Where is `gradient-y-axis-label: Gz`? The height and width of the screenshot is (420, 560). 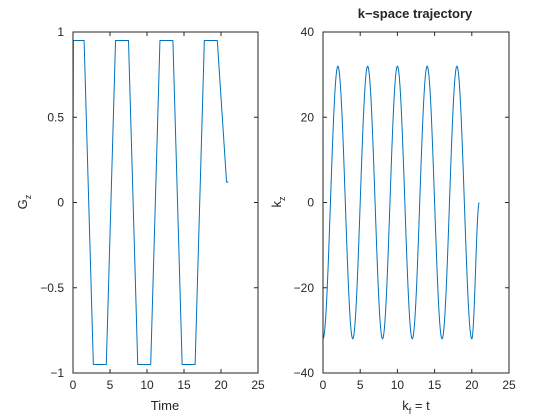
gradient-y-axis-label: Gz is located at coordinates (24, 201).